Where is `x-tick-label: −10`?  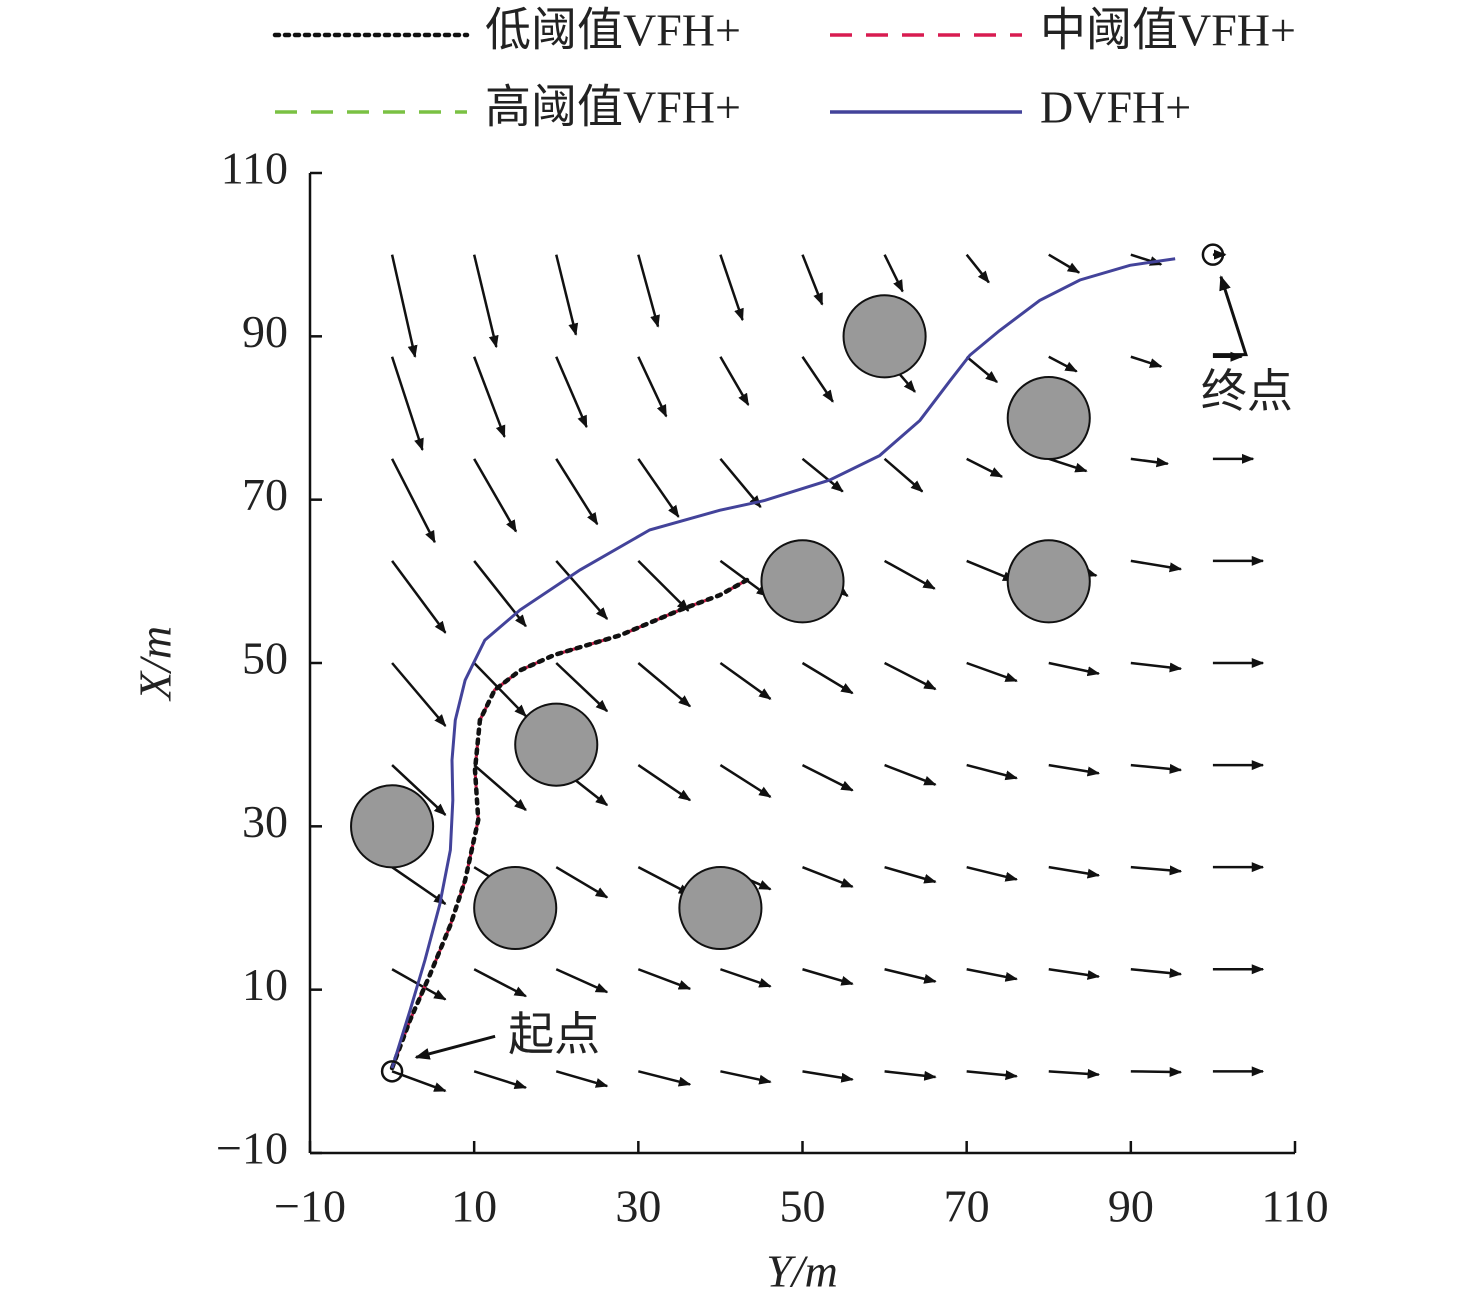 x-tick-label: −10 is located at coordinates (310, 1206).